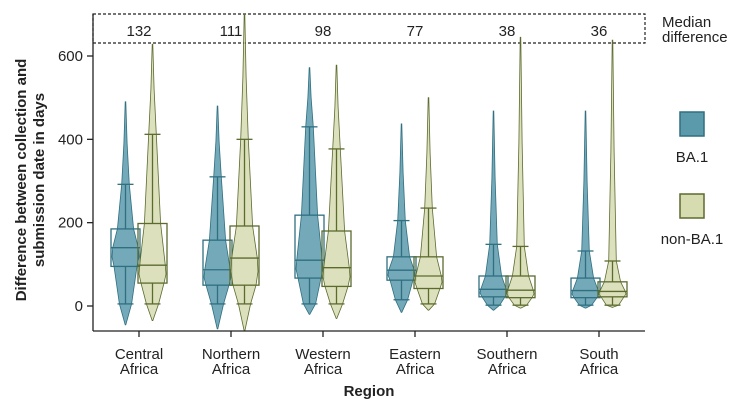 Image resolution: width=740 pixels, height=399 pixels. I want to click on x-axis-title: Region, so click(369, 391).